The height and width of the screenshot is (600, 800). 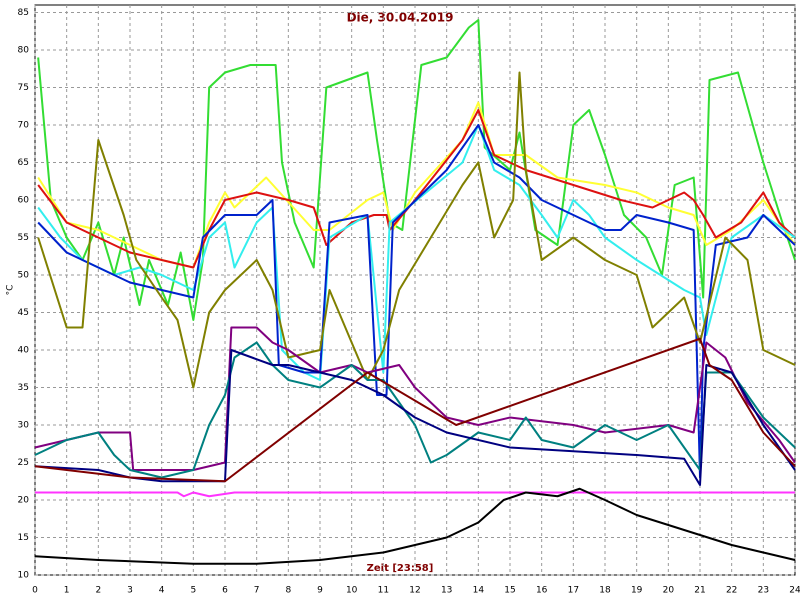 I want to click on x-tick-label: 15, so click(x=509, y=591).